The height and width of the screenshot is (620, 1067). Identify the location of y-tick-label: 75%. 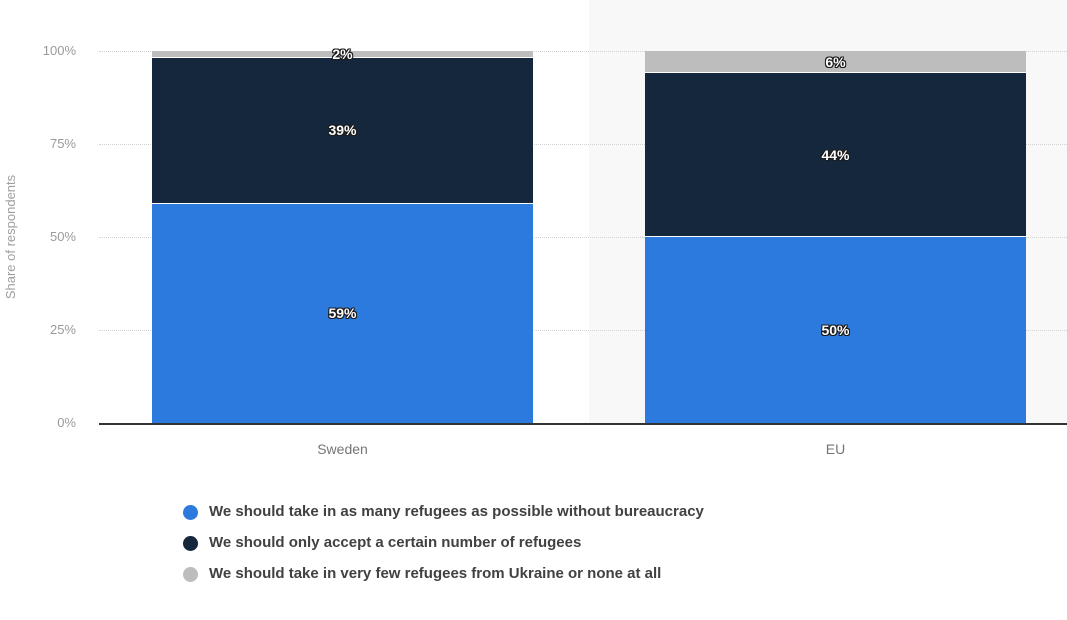
(62, 143).